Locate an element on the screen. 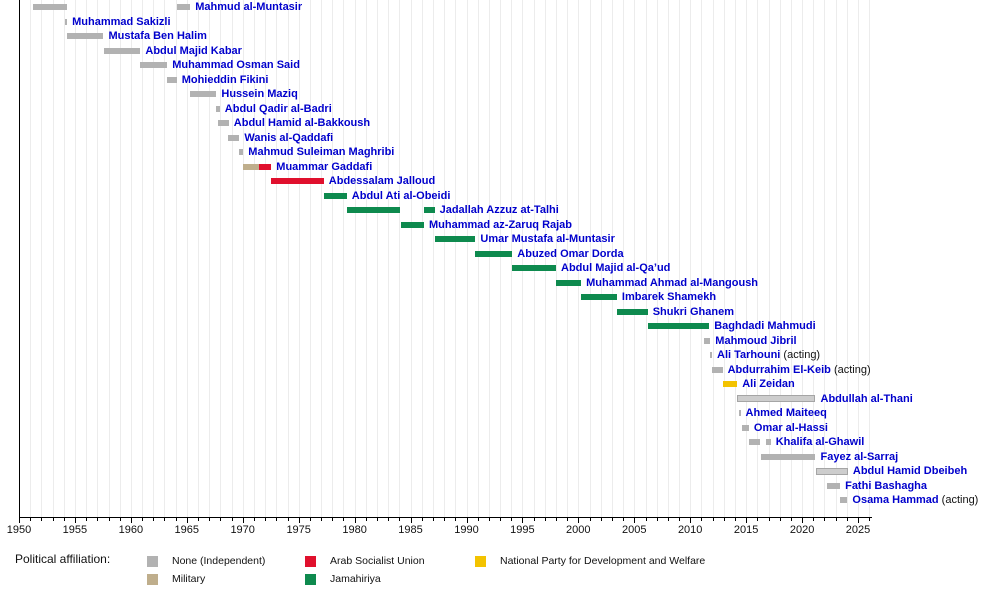 This screenshot has width=1000, height=593. person-name: Muhammad az-Zaruq Rajab is located at coordinates (501, 224).